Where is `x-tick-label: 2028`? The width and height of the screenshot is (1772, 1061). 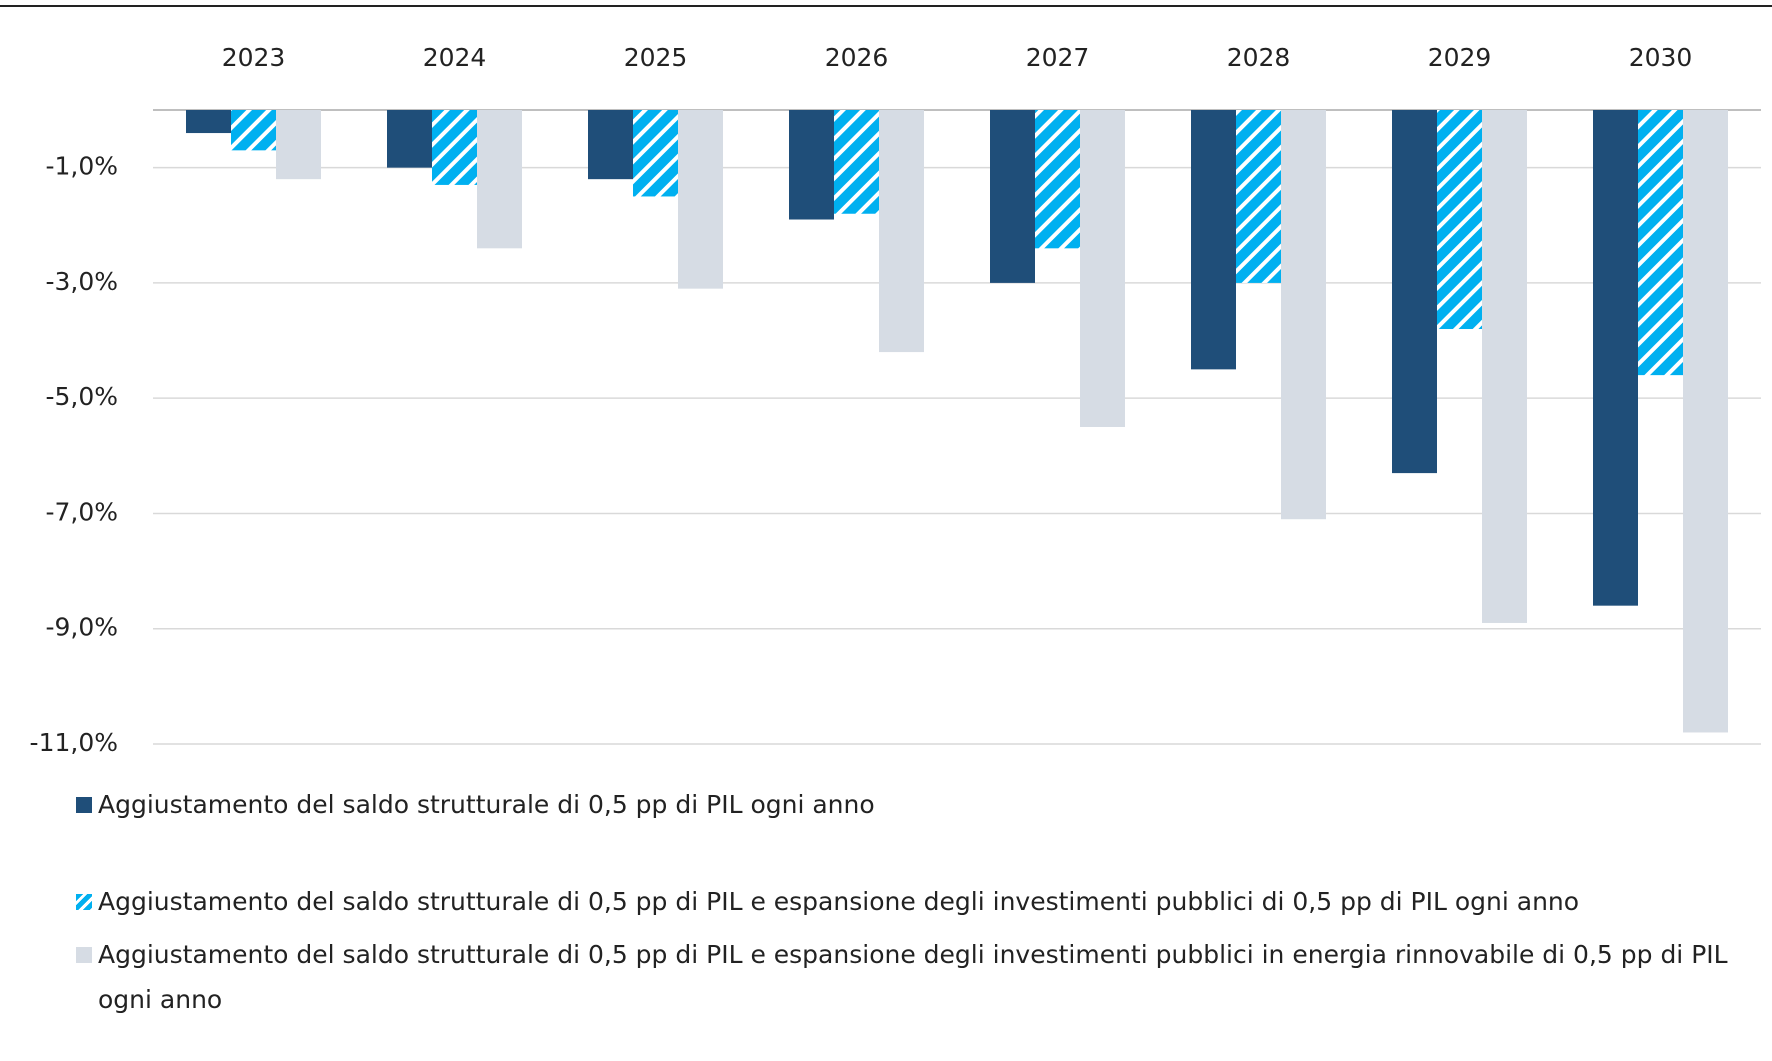 x-tick-label: 2028 is located at coordinates (1259, 57).